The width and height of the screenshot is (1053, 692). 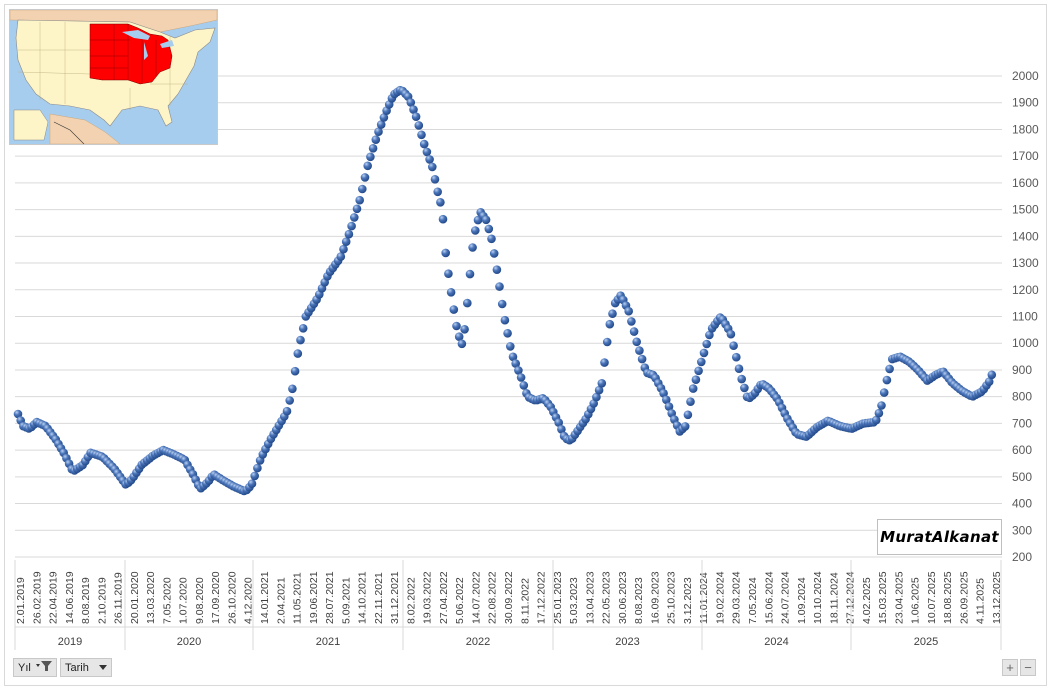 I want to click on year-filter-button: Yıl, so click(x=35, y=667).